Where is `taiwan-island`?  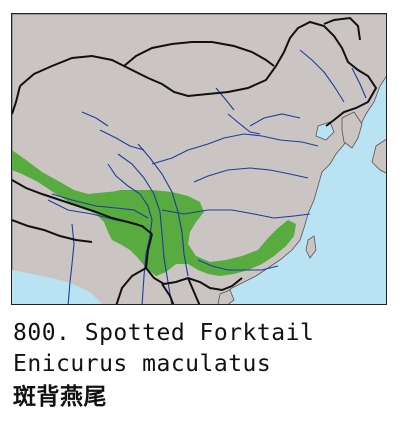
taiwan-island is located at coordinates (311, 247).